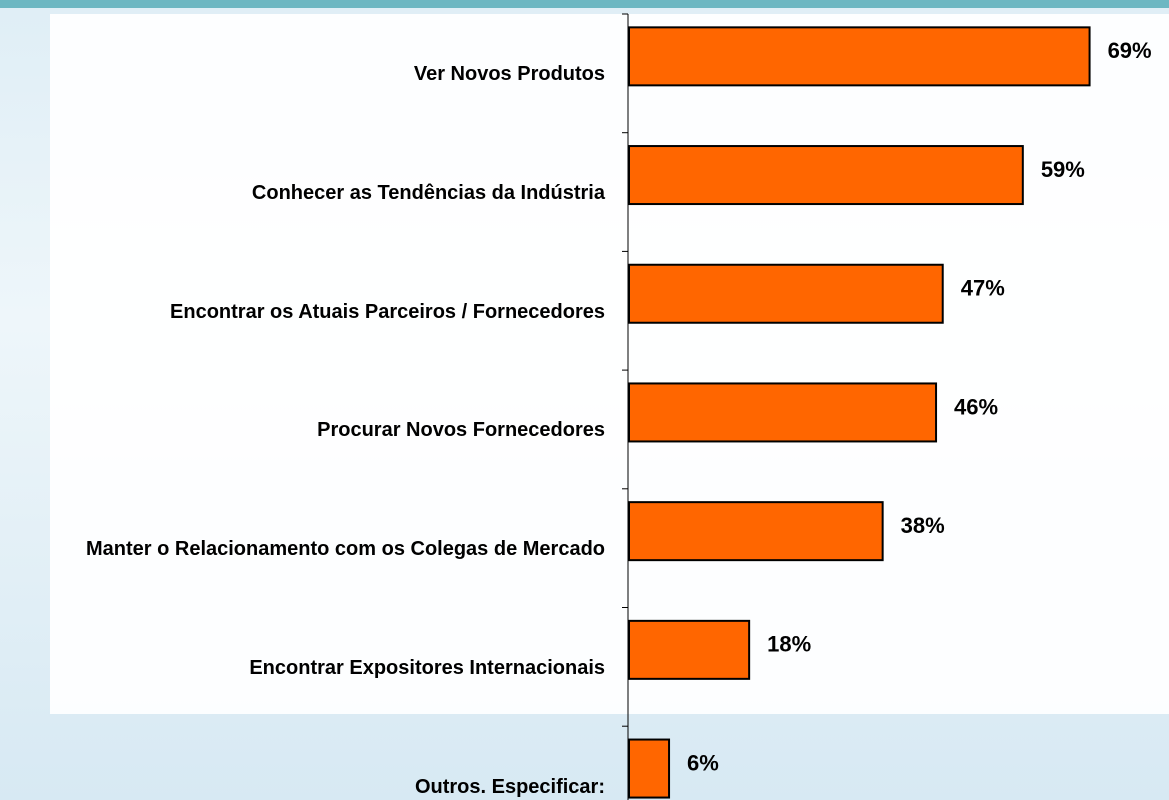 This screenshot has height=800, width=1169. Describe the element at coordinates (461, 430) in the screenshot. I see `category-label: Procurar Novos Fornecedores` at that location.